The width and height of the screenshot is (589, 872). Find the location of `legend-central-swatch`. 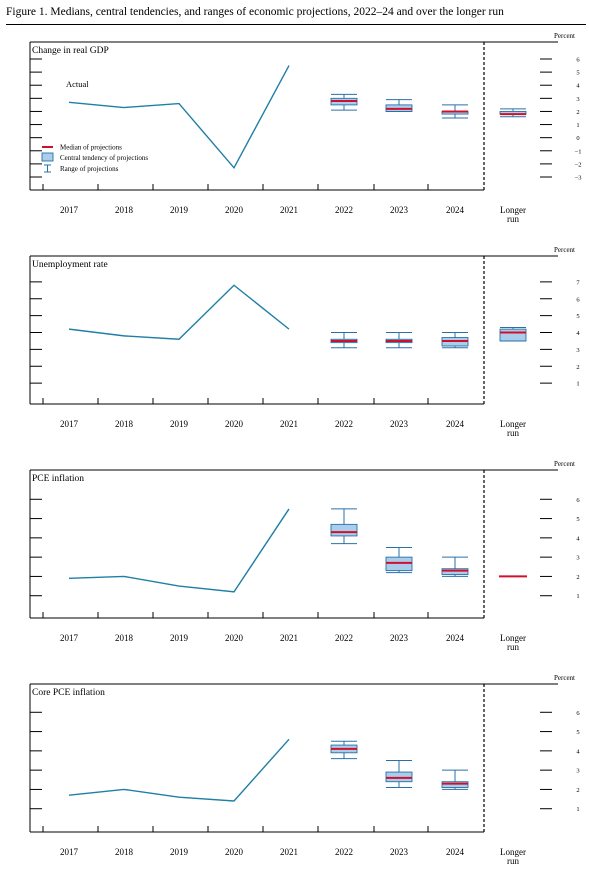

legend-central-swatch is located at coordinates (47, 157).